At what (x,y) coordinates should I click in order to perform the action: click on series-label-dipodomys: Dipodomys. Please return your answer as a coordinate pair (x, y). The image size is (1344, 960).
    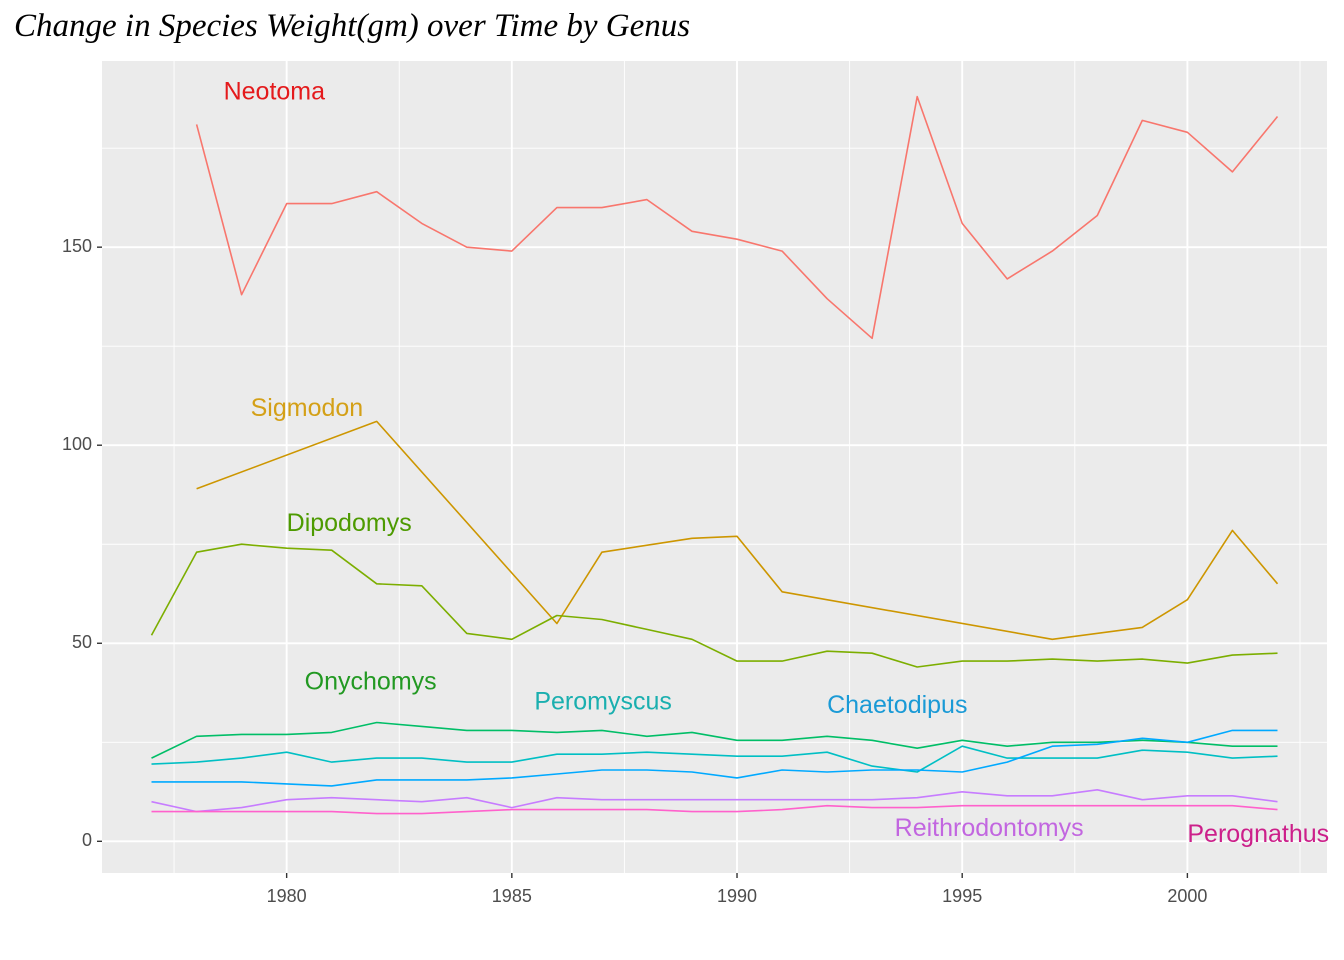
    Looking at the image, I should click on (349, 523).